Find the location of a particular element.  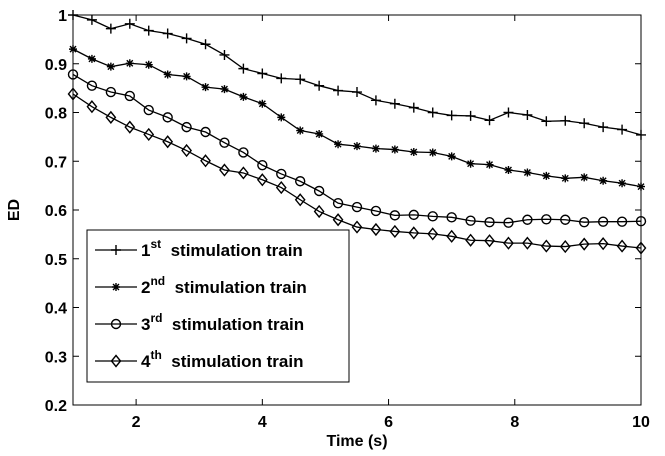

y-tick-label: 0.5 is located at coordinates (56, 260).